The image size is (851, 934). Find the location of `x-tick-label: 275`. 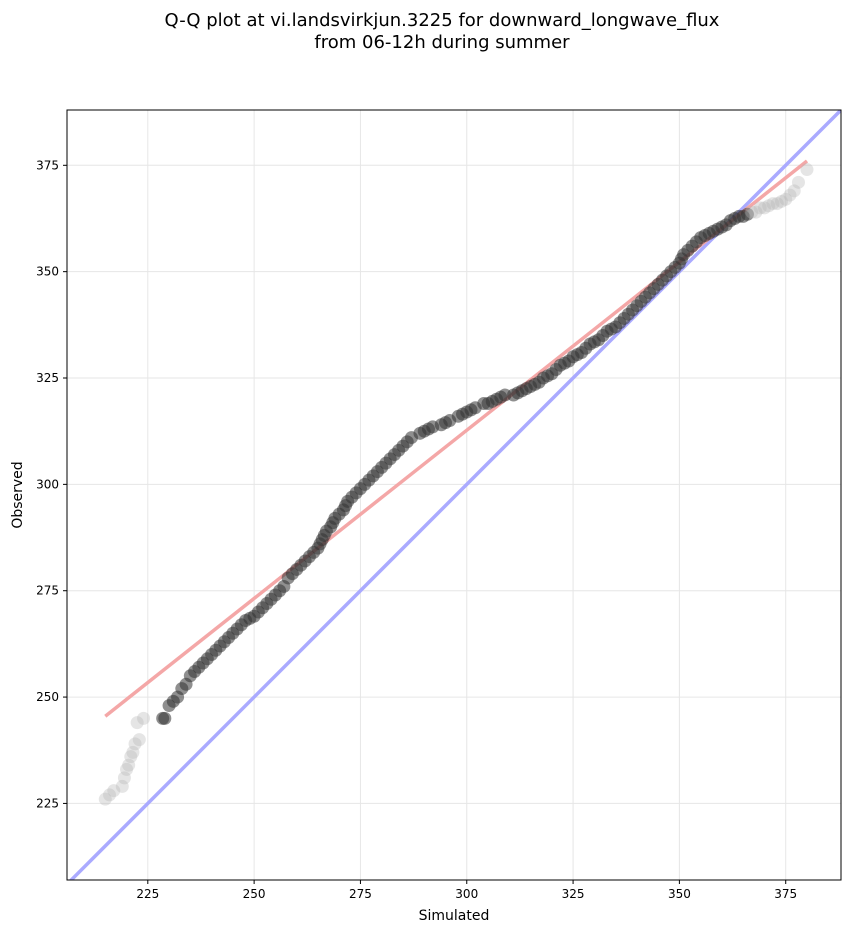

x-tick-label: 275 is located at coordinates (360, 894).